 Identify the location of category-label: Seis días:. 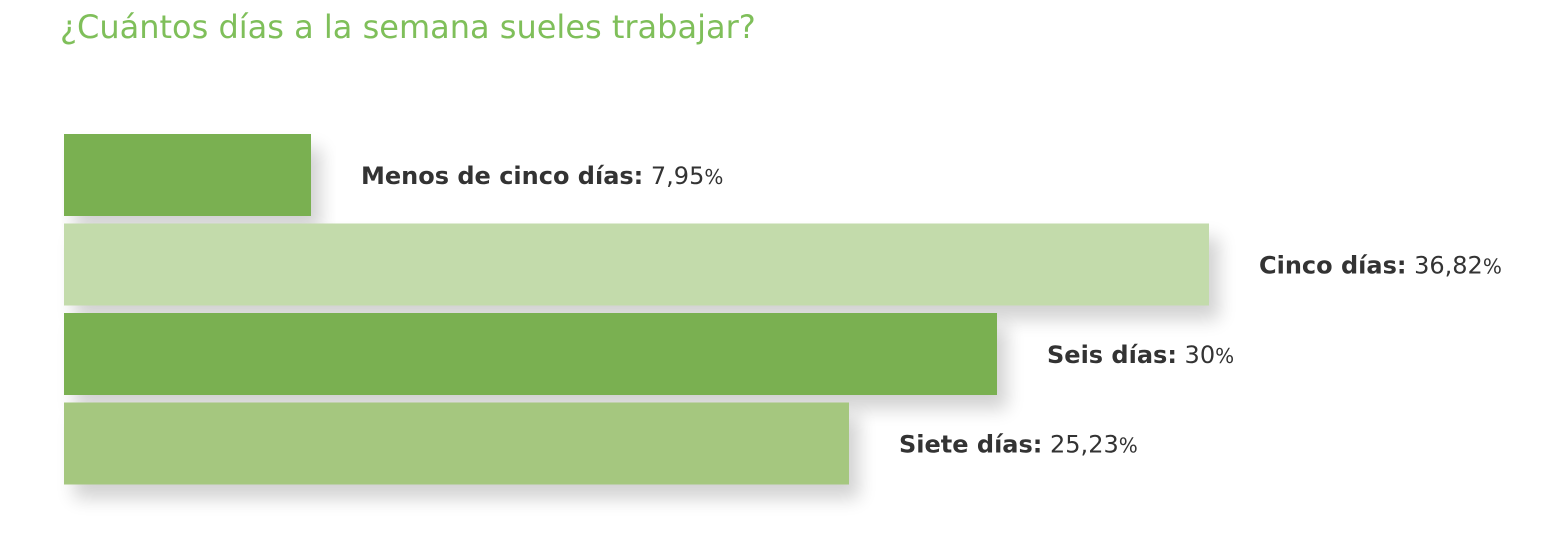
(1112, 355).